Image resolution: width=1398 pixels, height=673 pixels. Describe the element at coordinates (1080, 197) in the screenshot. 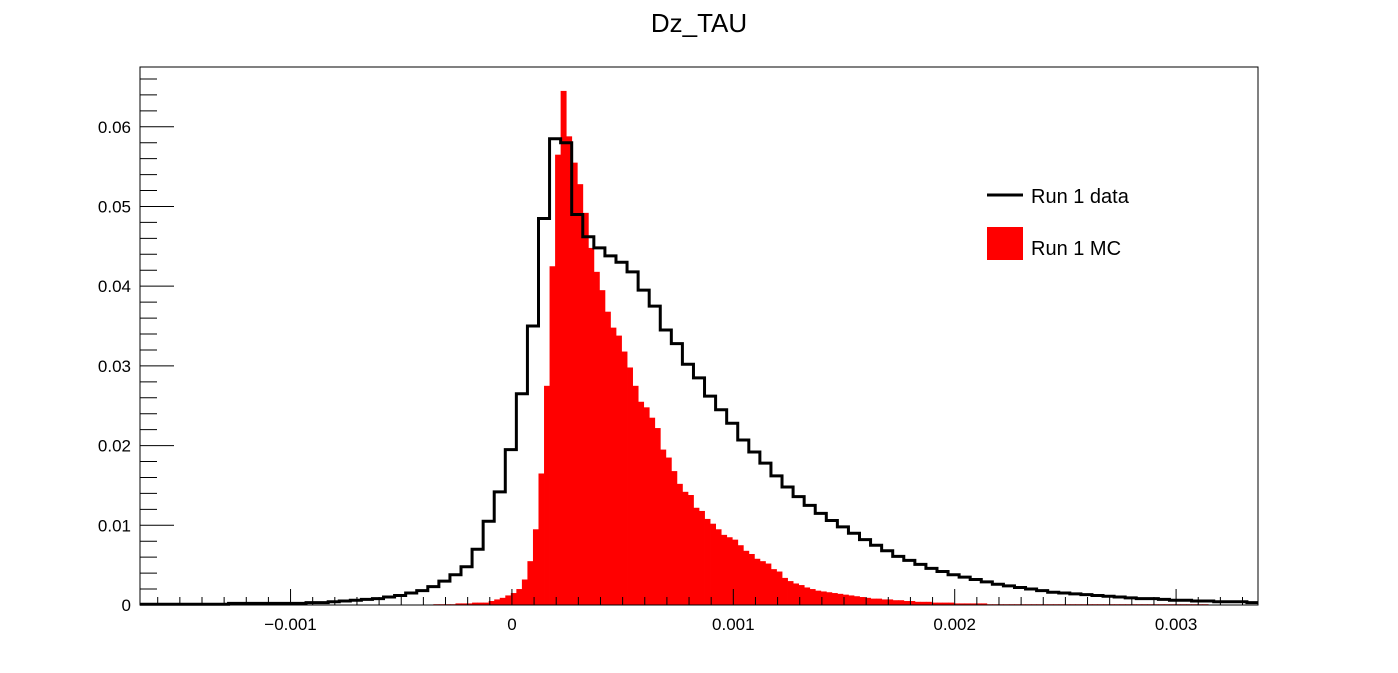

I see `legend-label-data: Run 1 data` at that location.